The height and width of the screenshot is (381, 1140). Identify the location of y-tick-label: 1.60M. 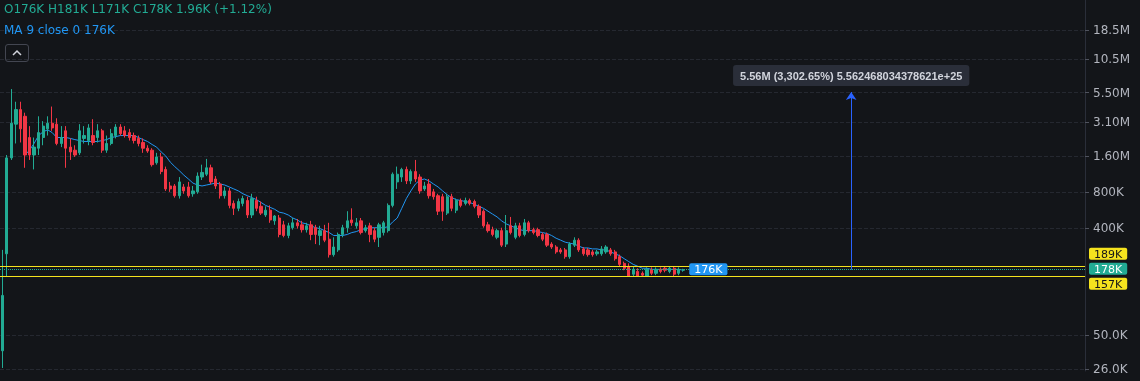
(1112, 156).